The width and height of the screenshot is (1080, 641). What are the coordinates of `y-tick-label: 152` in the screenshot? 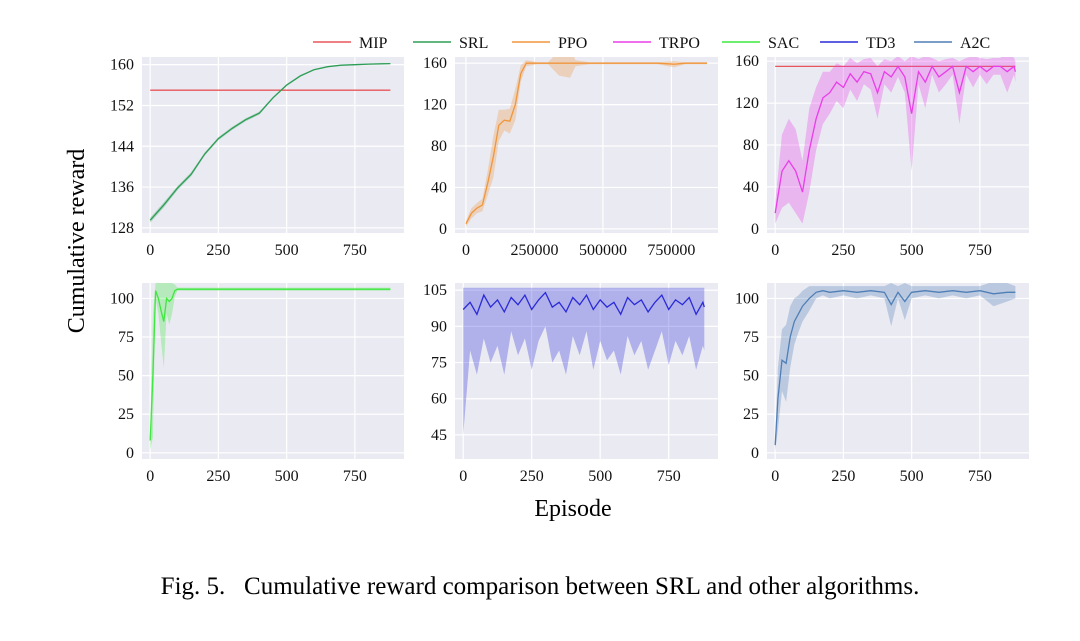 It's located at (122, 105).